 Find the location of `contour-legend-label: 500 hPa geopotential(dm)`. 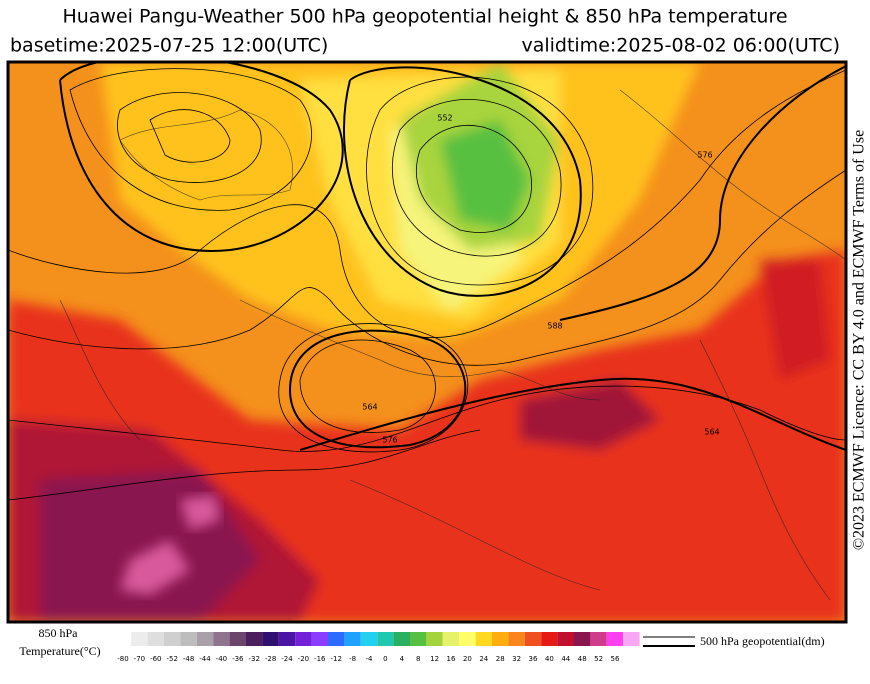

contour-legend-label: 500 hPa geopotential(dm) is located at coordinates (762, 641).